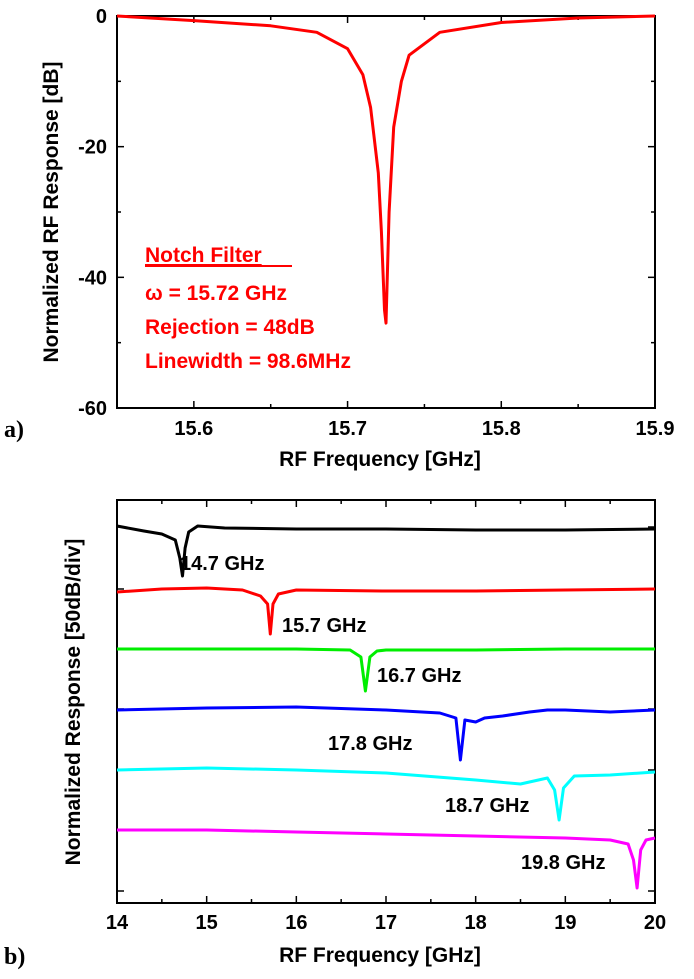 This screenshot has width=694, height=979. What do you see at coordinates (324, 626) in the screenshot?
I see `peak-label: 15.7 GHz` at bounding box center [324, 626].